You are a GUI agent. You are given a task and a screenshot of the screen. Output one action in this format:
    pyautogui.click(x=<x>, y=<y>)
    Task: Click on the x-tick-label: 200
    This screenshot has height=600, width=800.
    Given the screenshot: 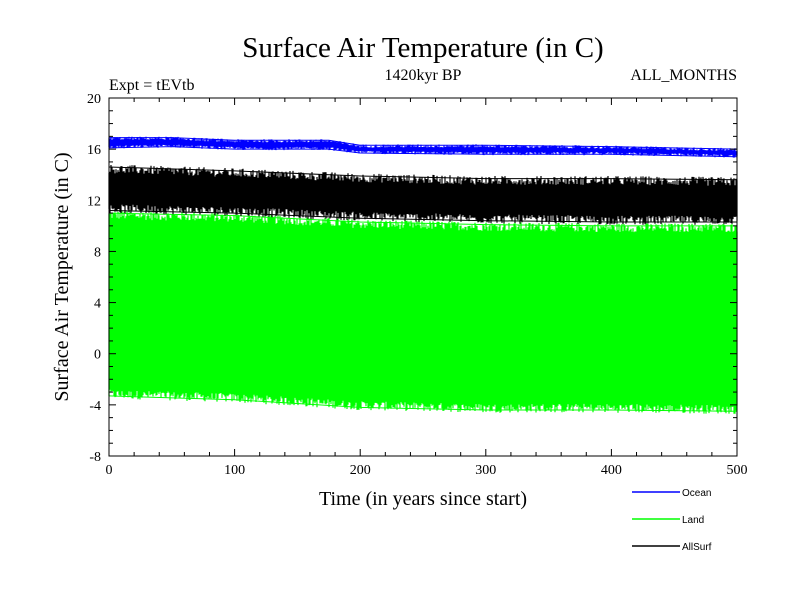 What is the action you would take?
    pyautogui.click(x=360, y=470)
    